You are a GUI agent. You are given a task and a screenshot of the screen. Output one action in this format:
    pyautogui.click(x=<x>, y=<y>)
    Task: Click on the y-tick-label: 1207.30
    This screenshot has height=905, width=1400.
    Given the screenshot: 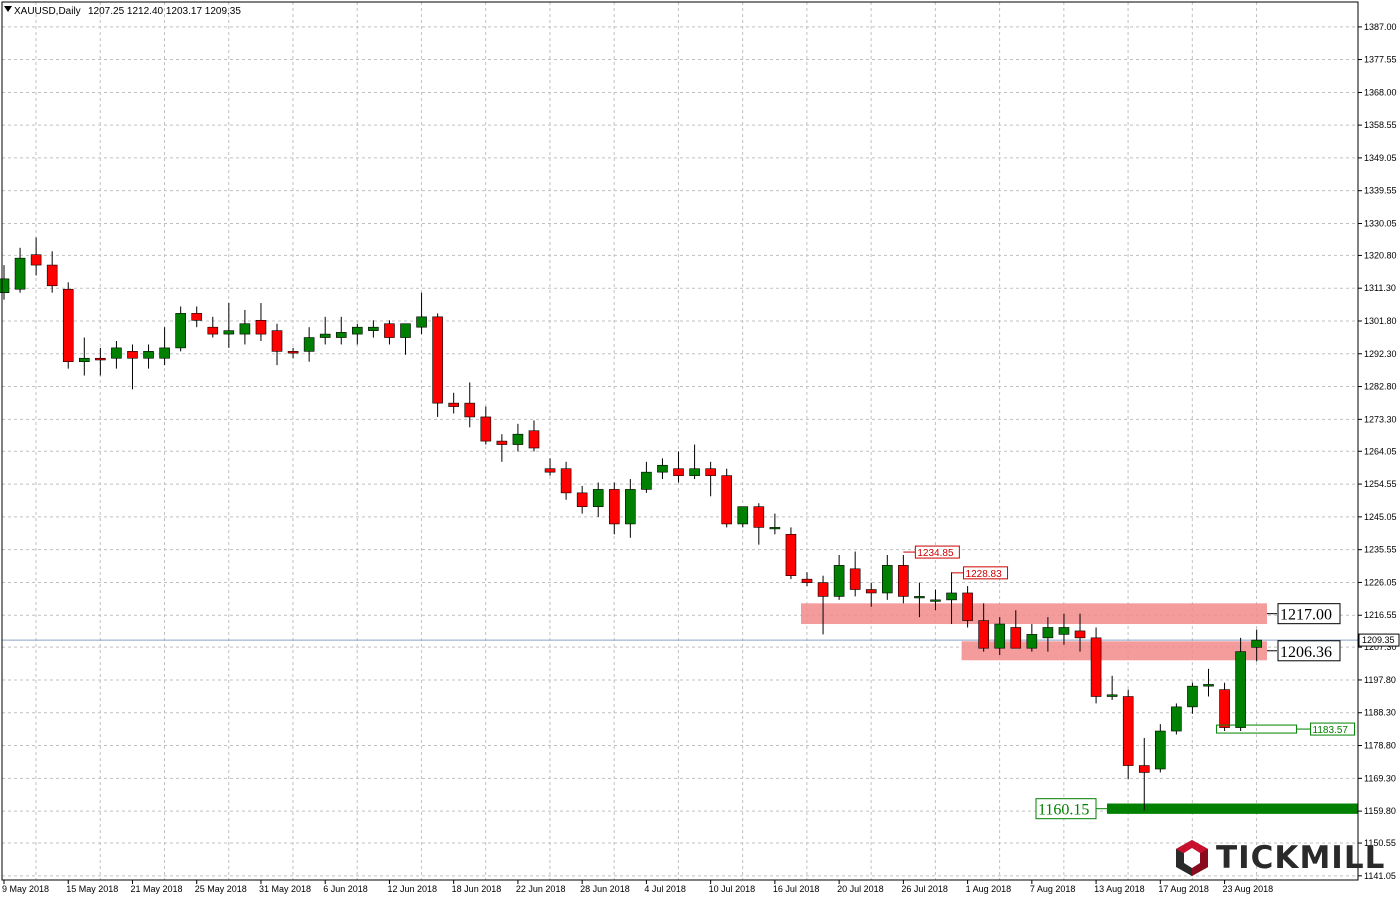 What is the action you would take?
    pyautogui.click(x=1380, y=647)
    